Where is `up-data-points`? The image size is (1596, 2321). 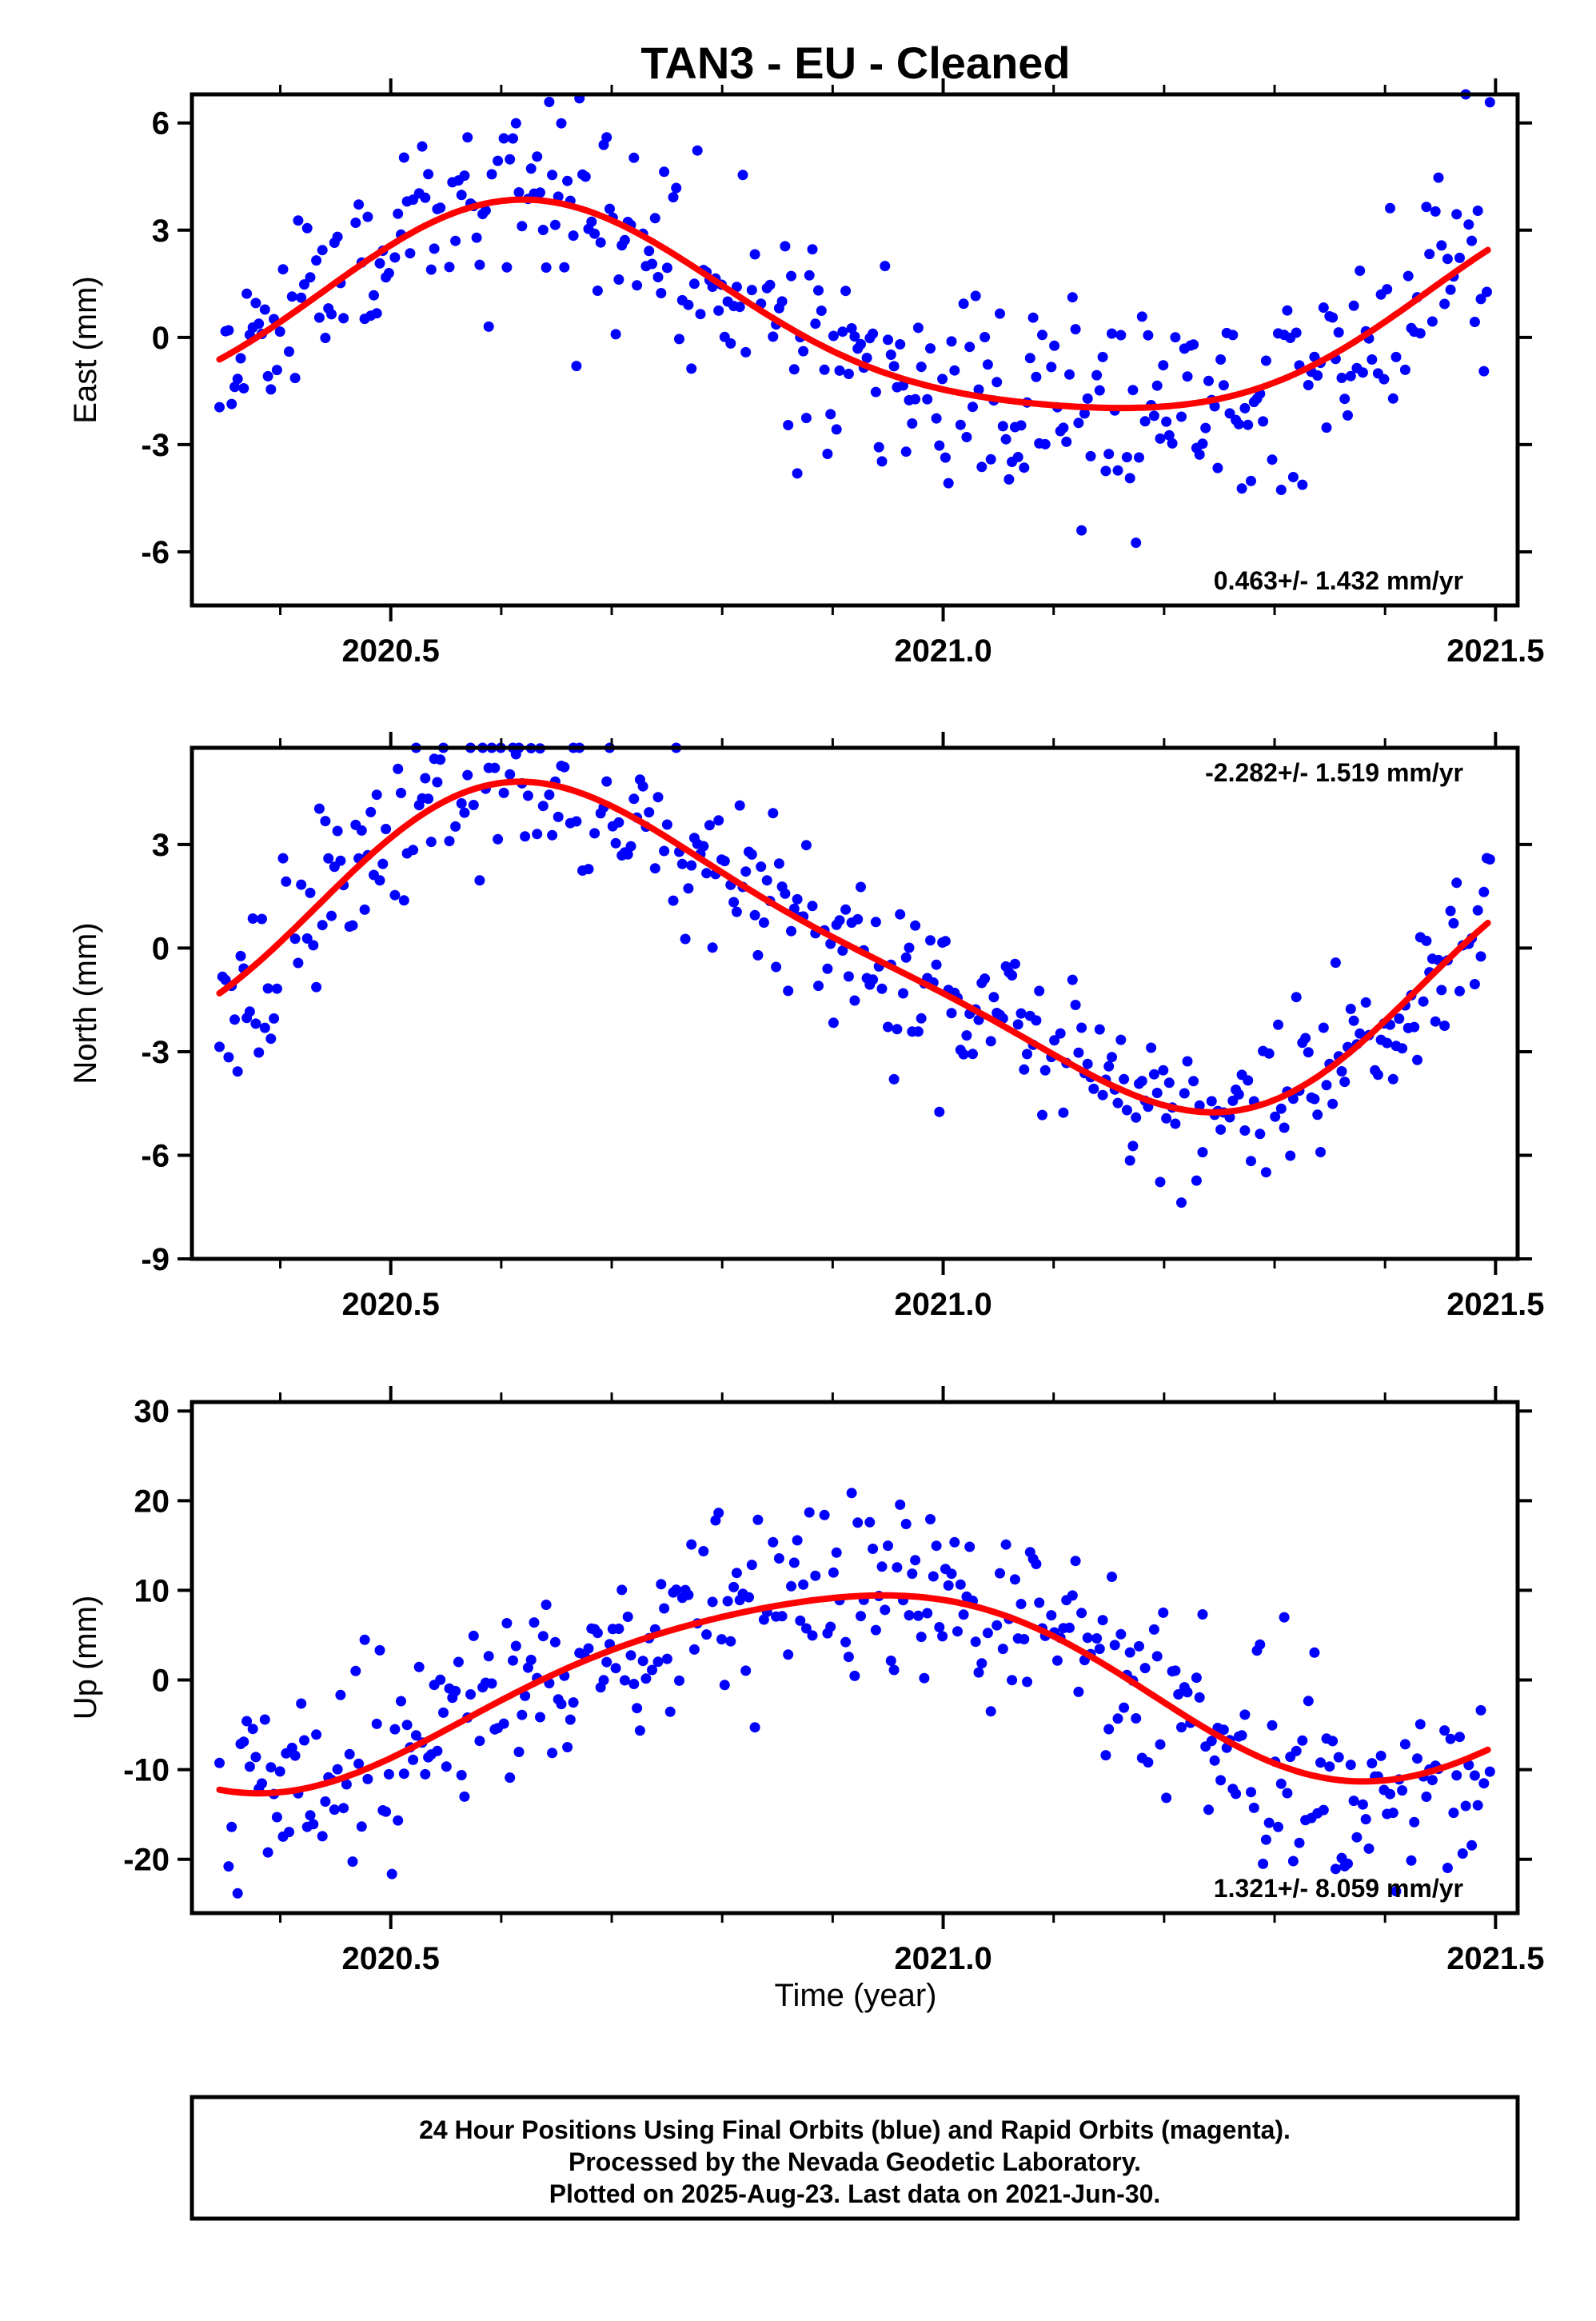
up-data-points is located at coordinates (854, 1694).